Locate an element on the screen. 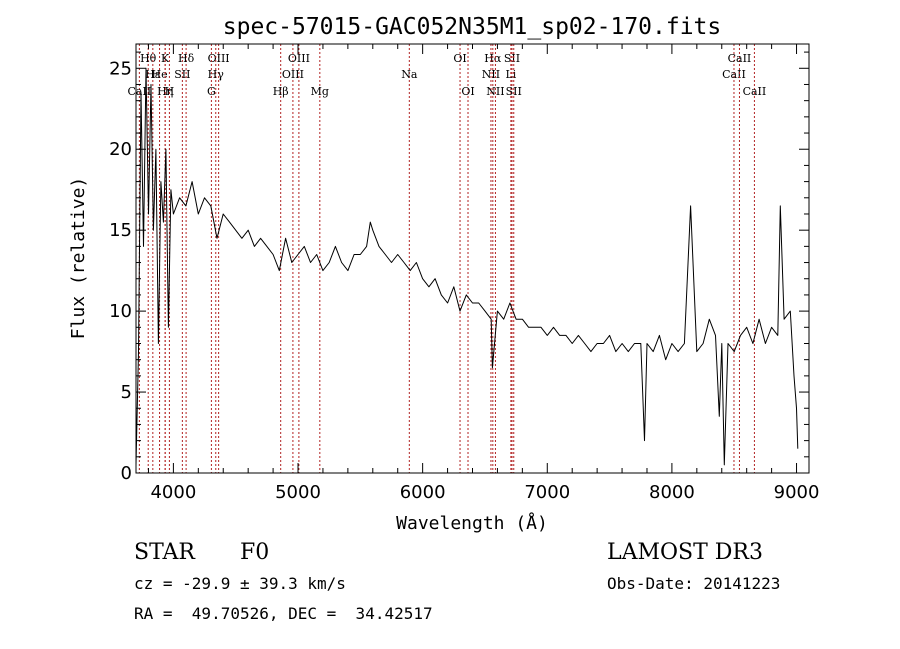 This screenshot has height=649, width=900. object-subclass: F0 is located at coordinates (255, 552).